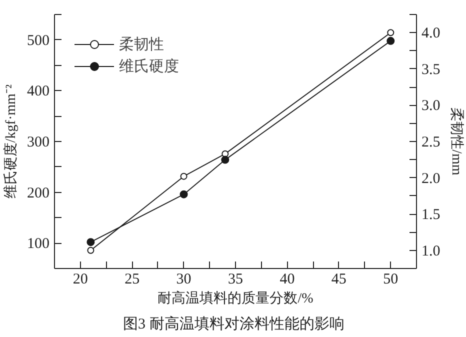  Describe the element at coordinates (132, 280) in the screenshot. I see `x-tick-label: 25` at that location.